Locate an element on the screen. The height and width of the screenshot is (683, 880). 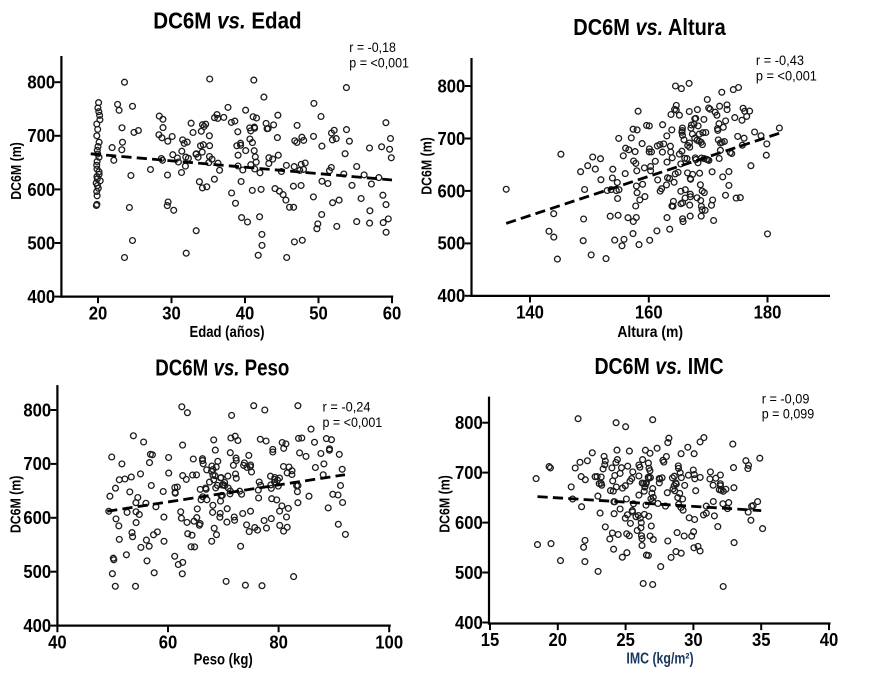
svg-text: Edad (años) is located at coordinates (227, 332).